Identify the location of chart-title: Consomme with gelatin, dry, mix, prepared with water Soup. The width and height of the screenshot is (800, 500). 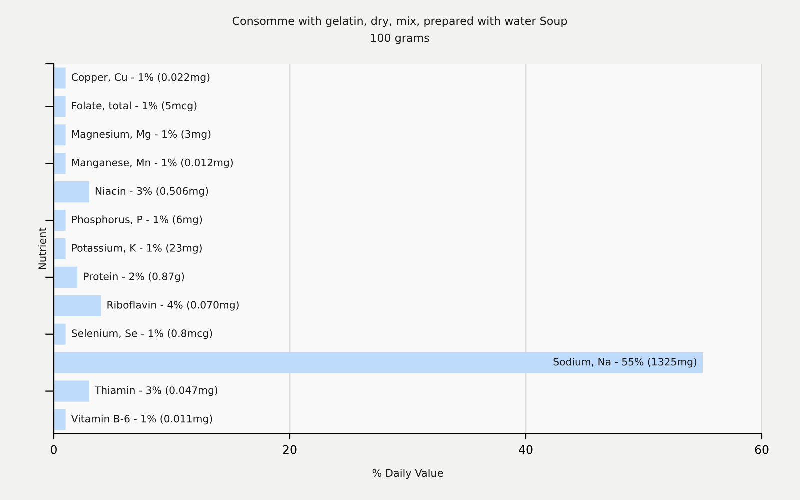
(400, 22).